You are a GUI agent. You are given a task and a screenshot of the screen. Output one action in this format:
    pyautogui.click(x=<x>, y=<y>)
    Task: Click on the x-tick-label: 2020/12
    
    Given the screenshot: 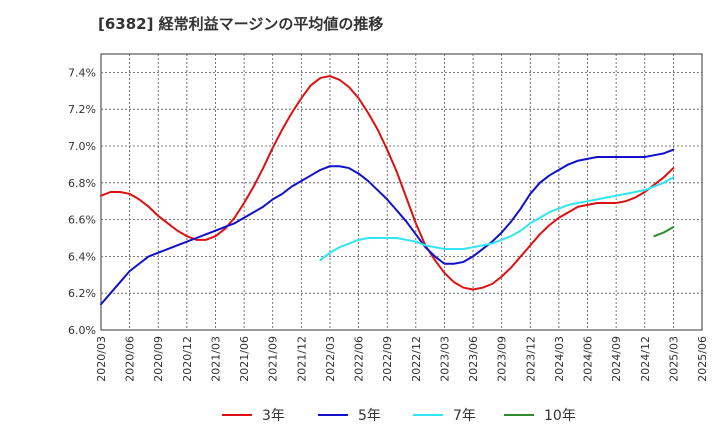 What is the action you would take?
    pyautogui.click(x=187, y=359)
    